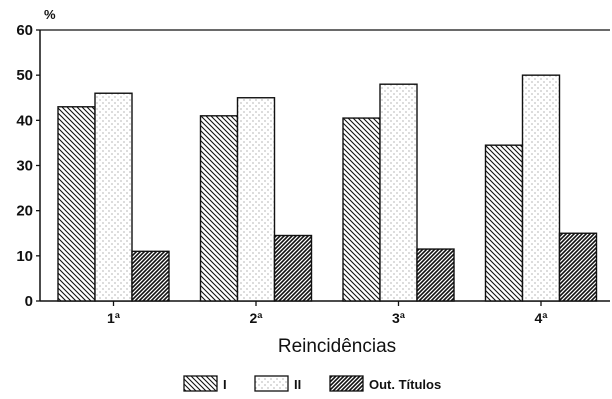  I want to click on y-tick-label: 50, so click(24, 75).